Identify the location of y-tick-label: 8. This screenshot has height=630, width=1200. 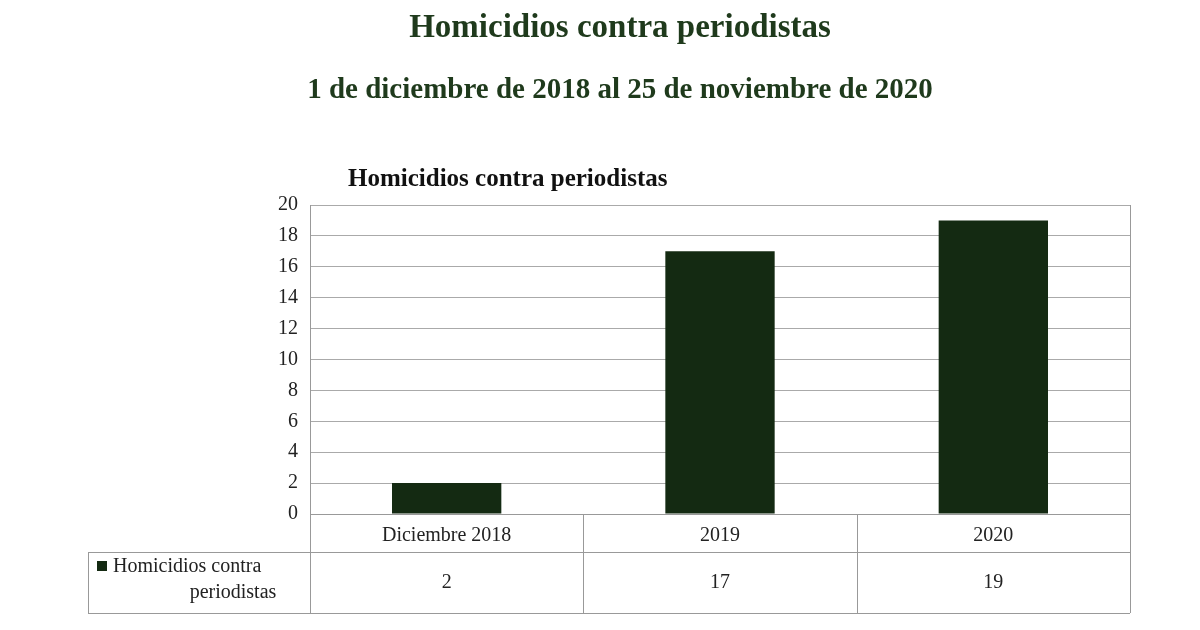
(293, 388).